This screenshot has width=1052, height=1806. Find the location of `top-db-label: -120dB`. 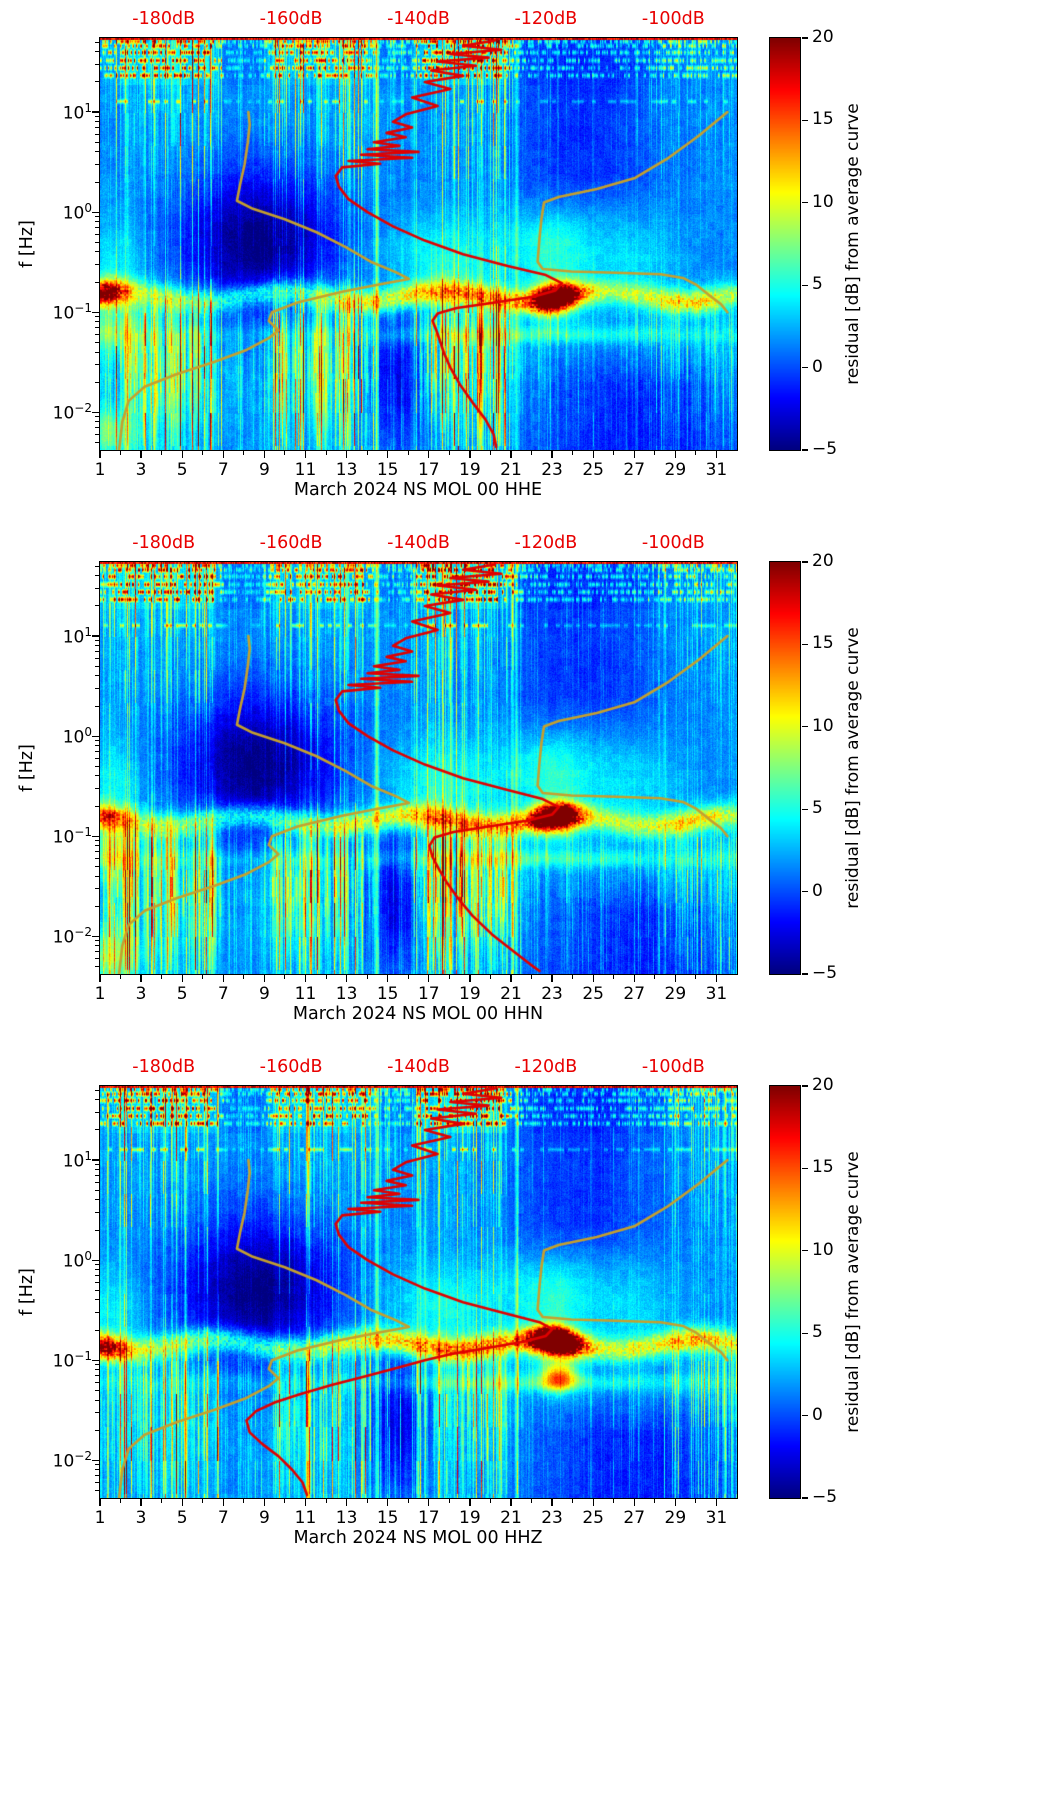

top-db-label: -120dB is located at coordinates (546, 543).